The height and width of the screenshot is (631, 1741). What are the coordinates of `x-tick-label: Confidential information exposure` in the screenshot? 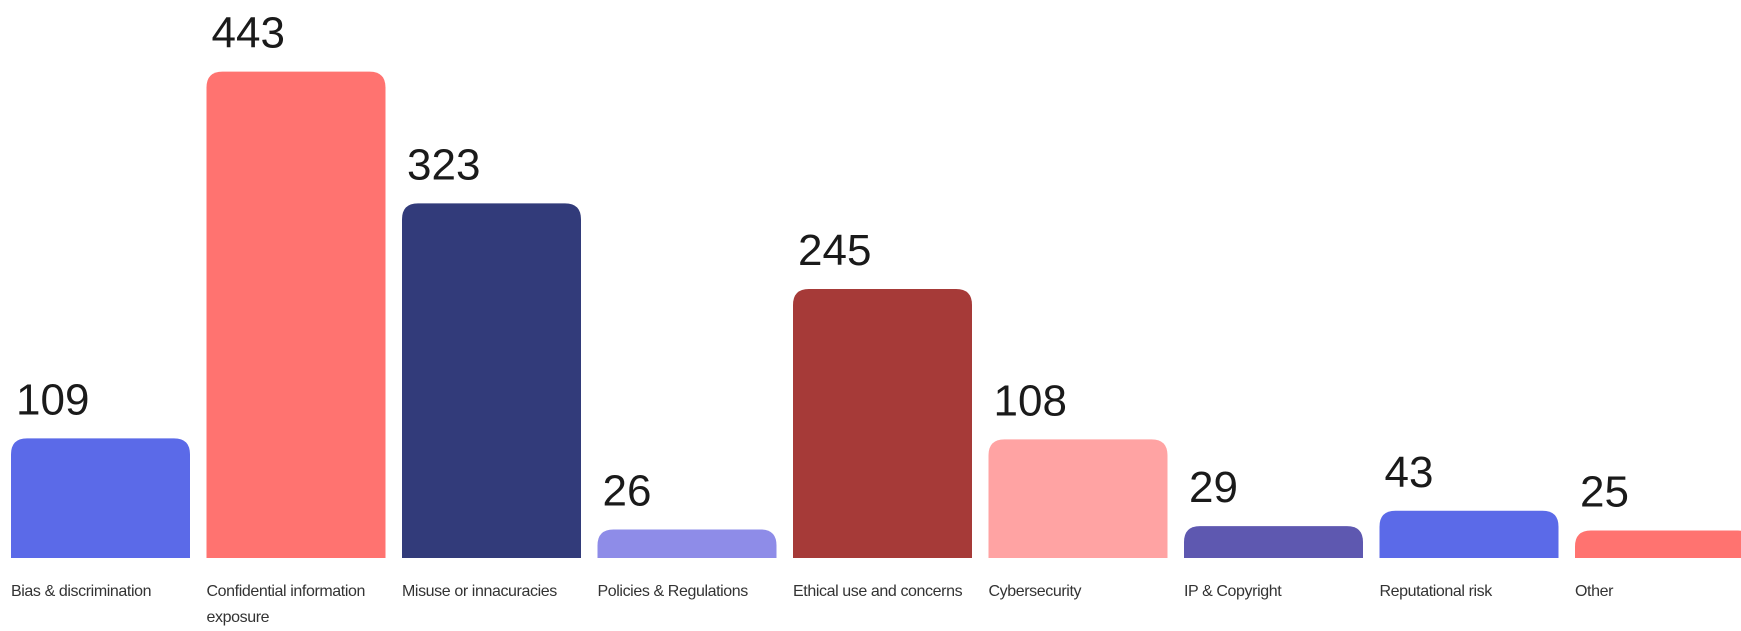 It's located at (286, 604).